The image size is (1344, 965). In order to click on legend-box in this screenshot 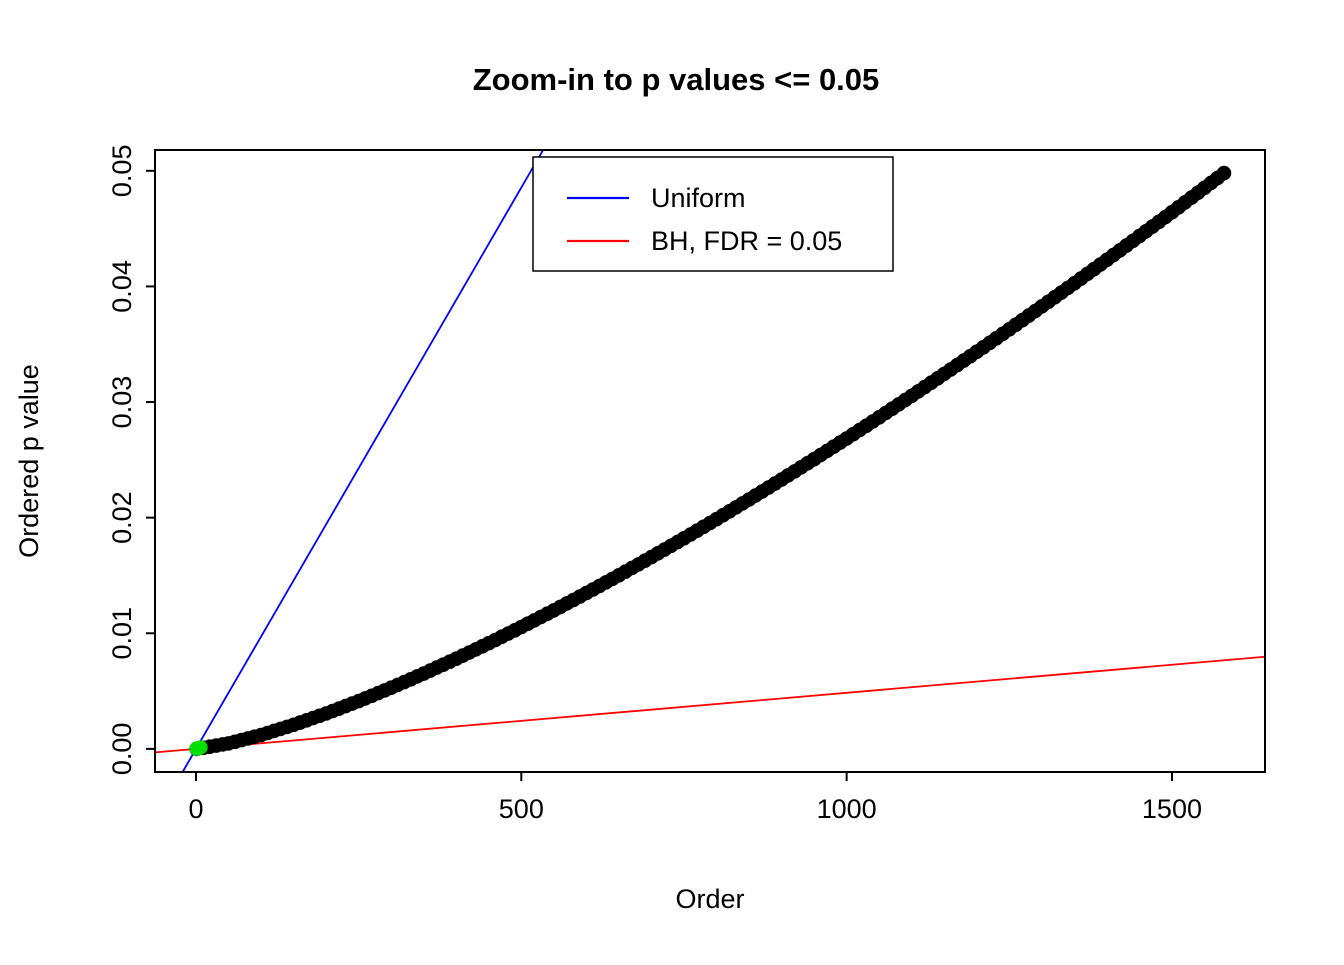, I will do `click(713, 214)`.